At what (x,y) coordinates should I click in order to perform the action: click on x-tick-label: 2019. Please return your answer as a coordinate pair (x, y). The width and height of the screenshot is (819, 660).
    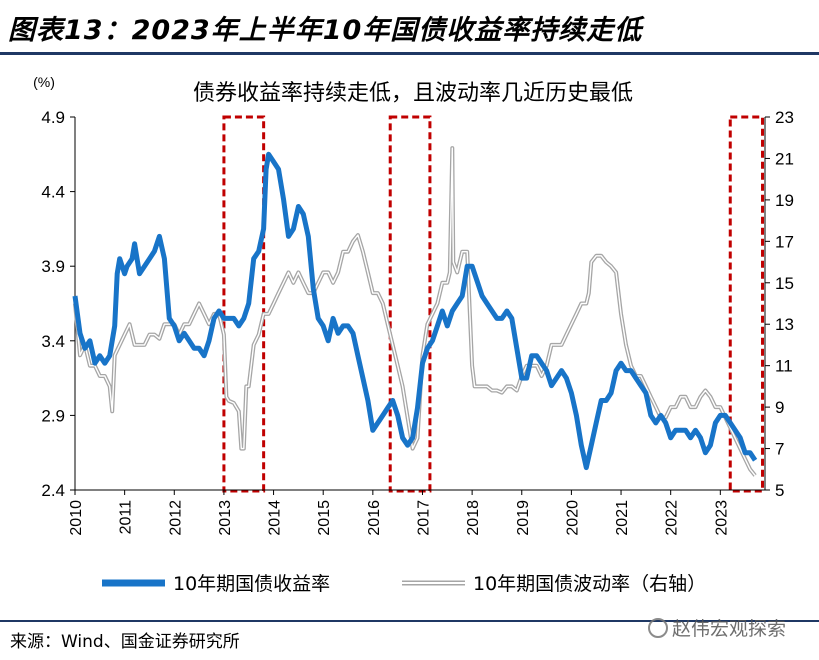
    Looking at the image, I should click on (523, 518).